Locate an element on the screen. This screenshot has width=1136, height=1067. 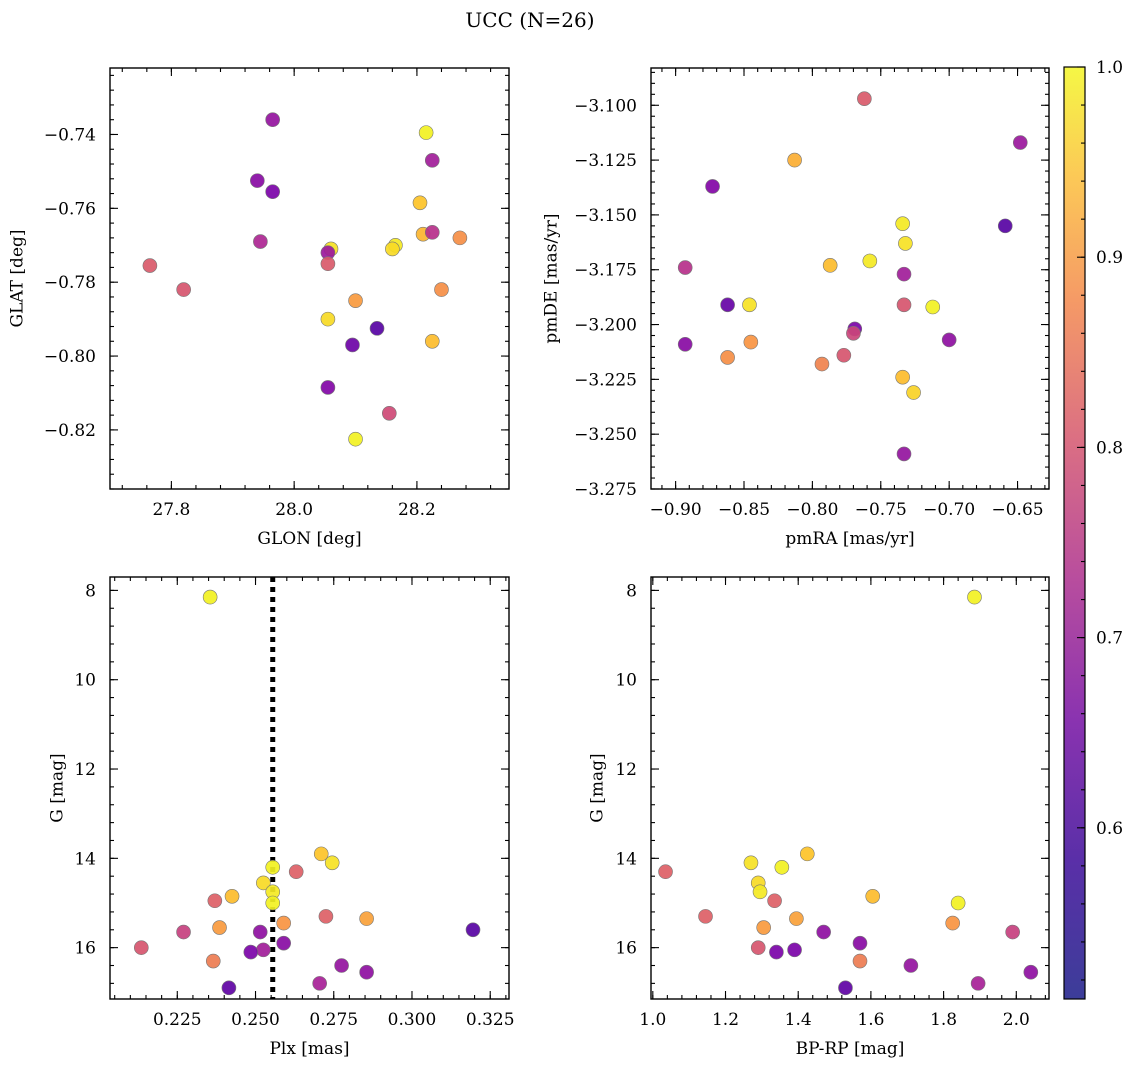
x-tick-label: 28.2 is located at coordinates (417, 510).